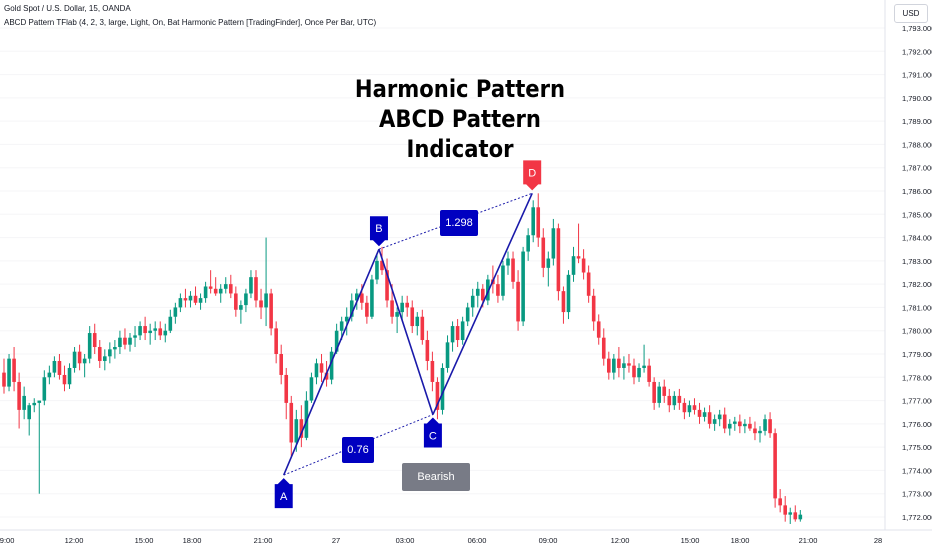 This screenshot has width=932, height=555. Describe the element at coordinates (917, 238) in the screenshot. I see `price-tick-label: 1,784.000` at that location.